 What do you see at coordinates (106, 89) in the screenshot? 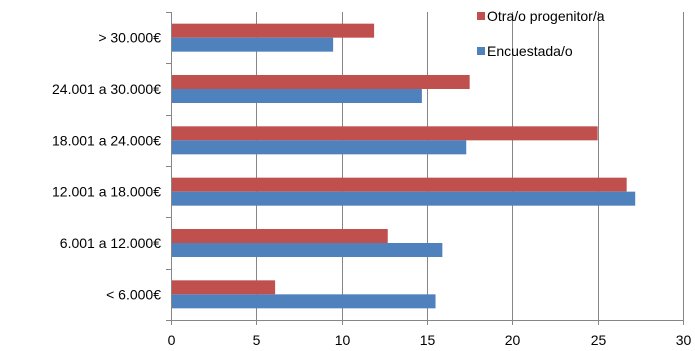
I see `category-label: 24.001 a 30.000€` at bounding box center [106, 89].